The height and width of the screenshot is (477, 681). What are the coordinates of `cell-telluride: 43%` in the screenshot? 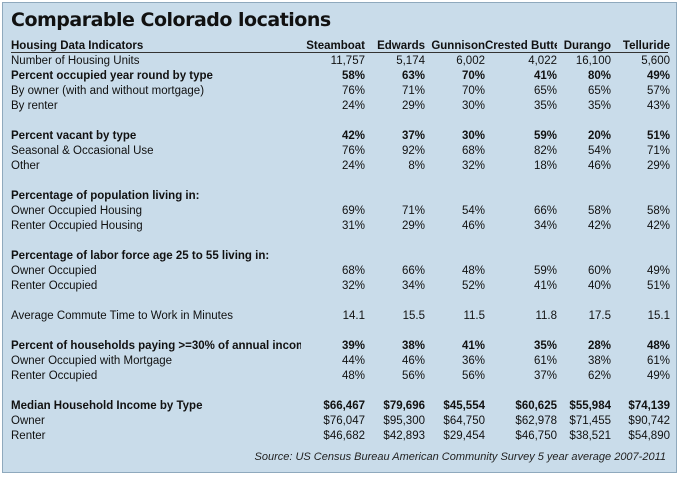 It's located at (658, 106).